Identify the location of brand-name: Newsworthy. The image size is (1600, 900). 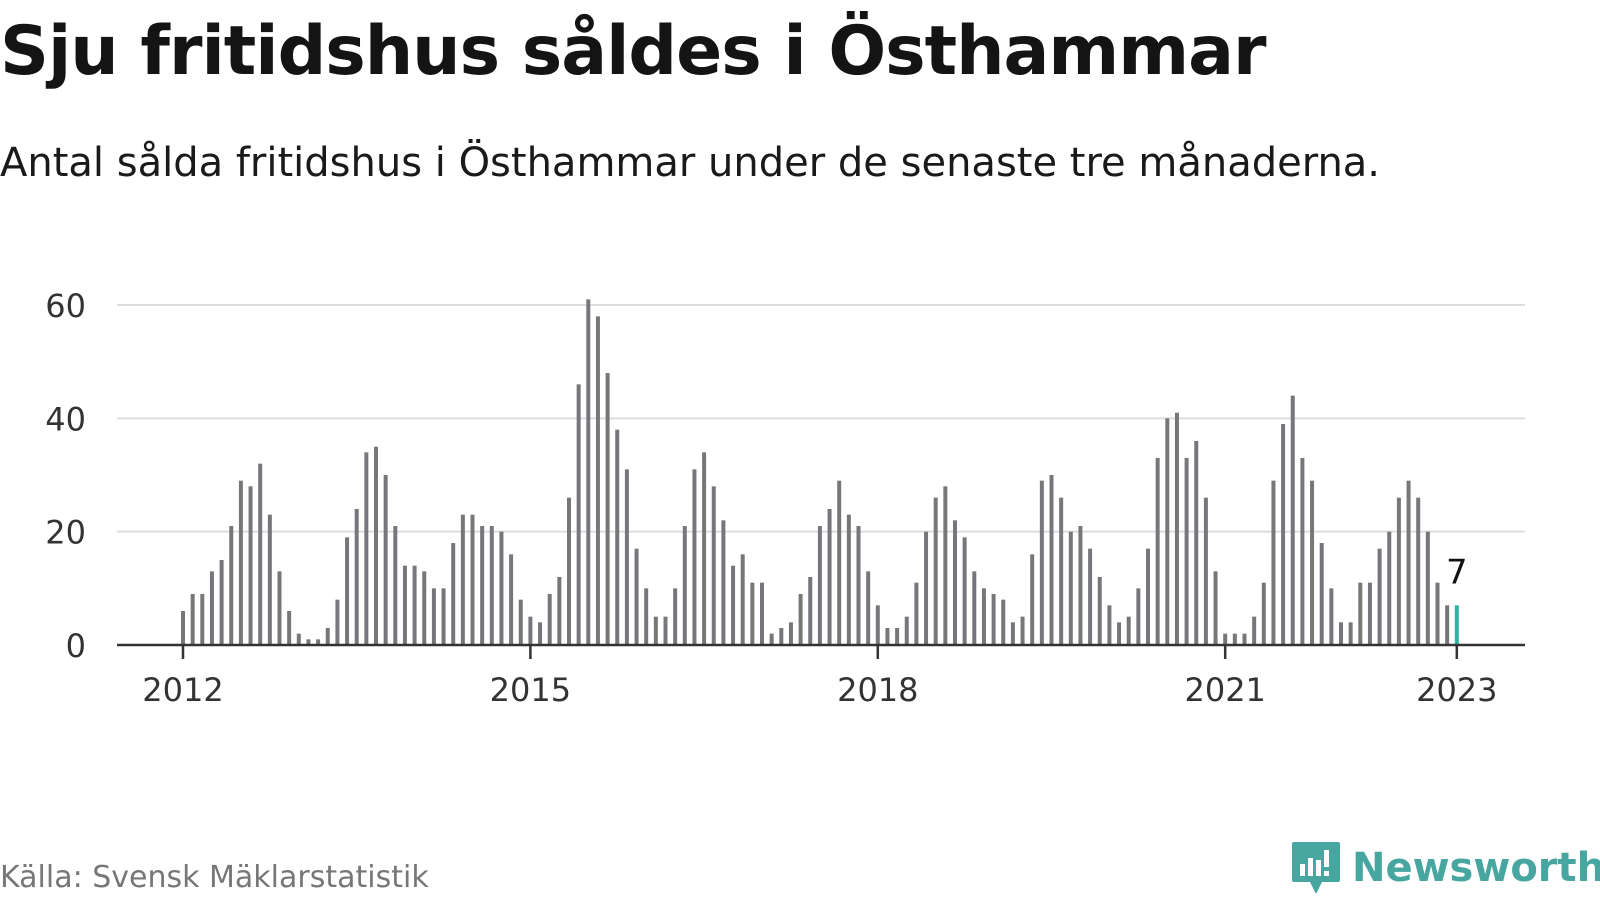
(1476, 868).